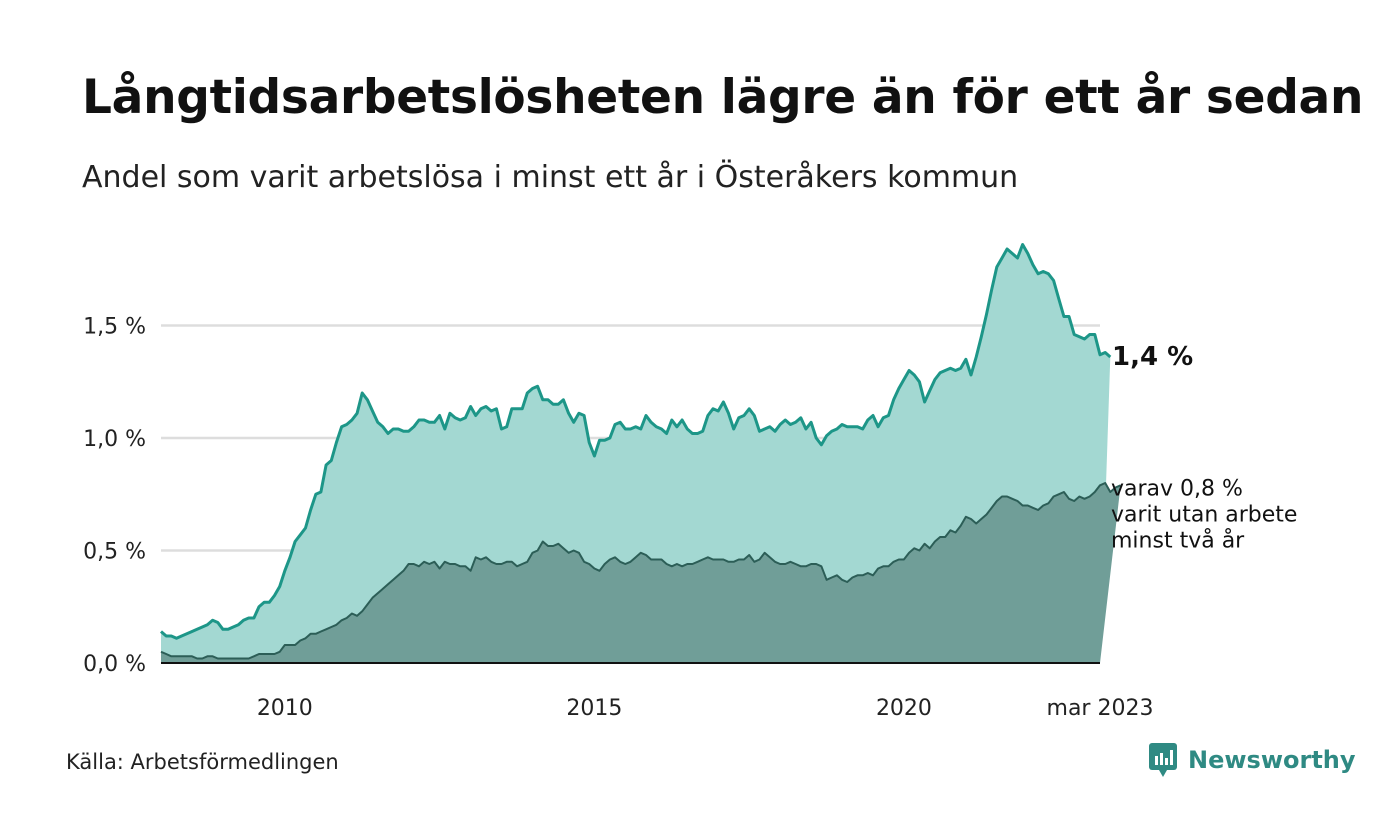 Image resolution: width=1400 pixels, height=840 pixels. What do you see at coordinates (1152, 357) in the screenshot?
I see `total-value-label: 1,4 %` at bounding box center [1152, 357].